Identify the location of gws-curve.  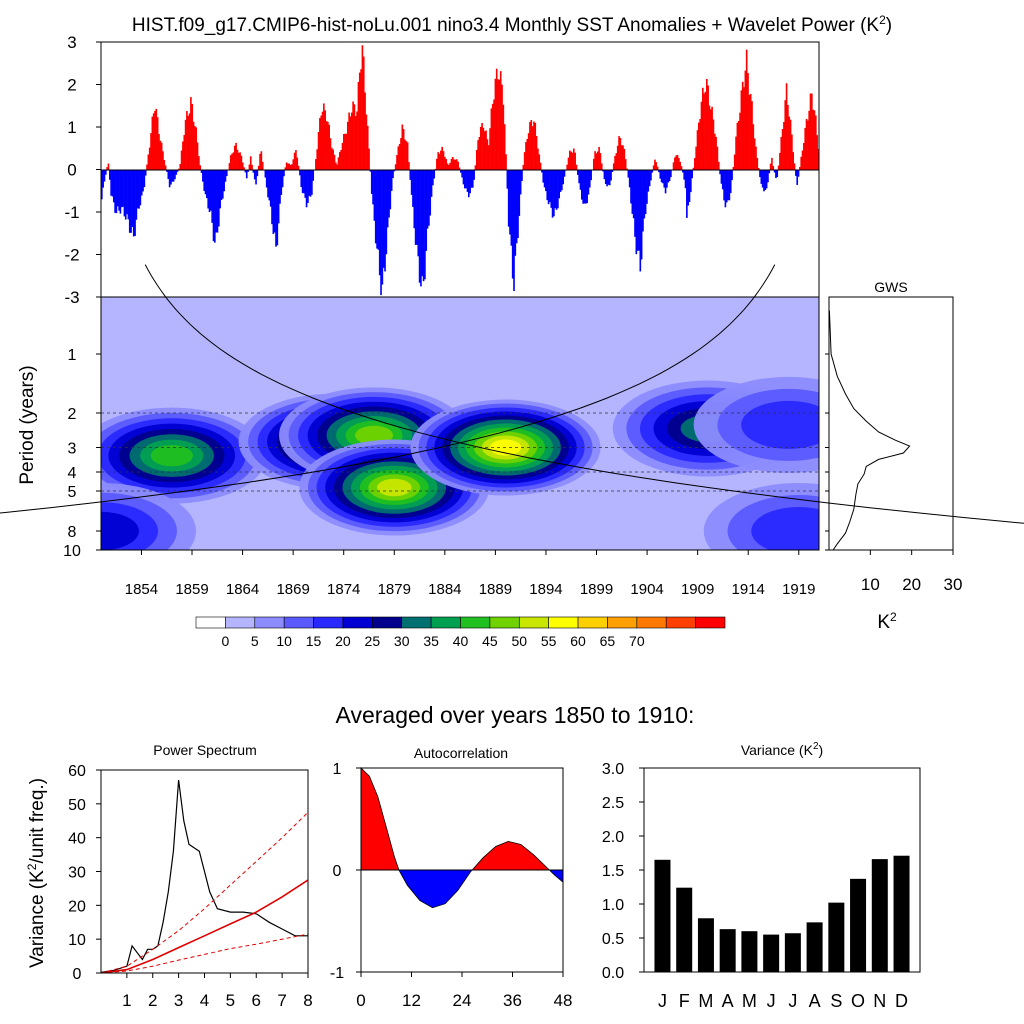
(869, 430).